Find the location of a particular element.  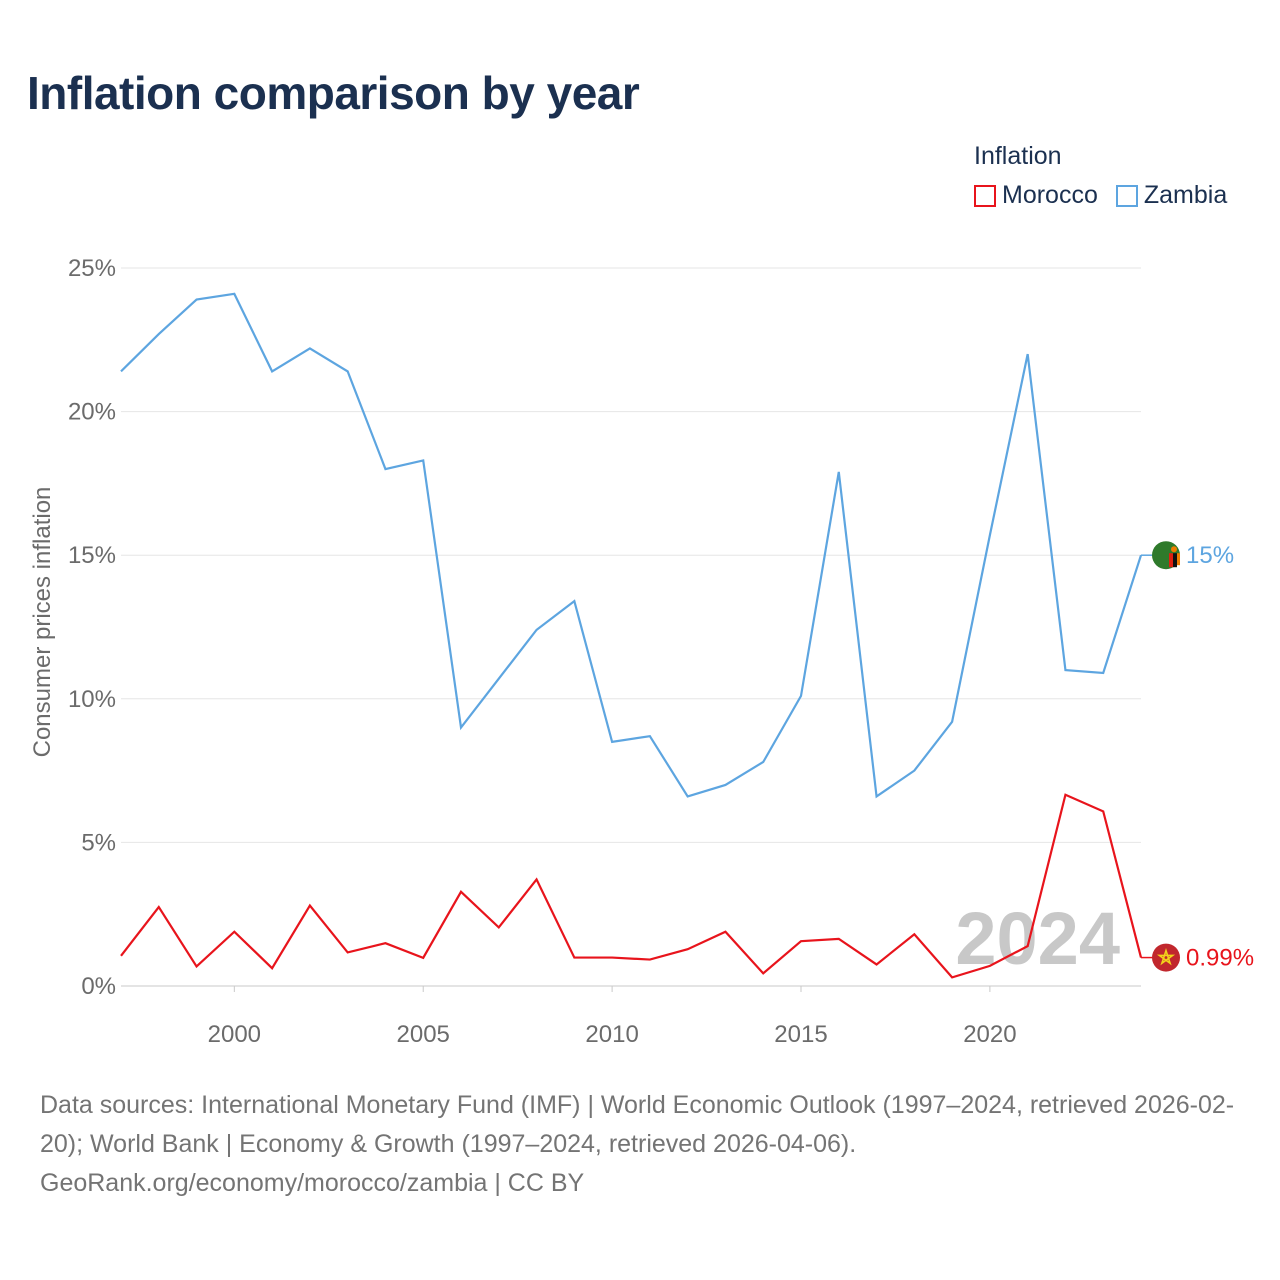

legend-label-morocco: Morocco is located at coordinates (1050, 195).